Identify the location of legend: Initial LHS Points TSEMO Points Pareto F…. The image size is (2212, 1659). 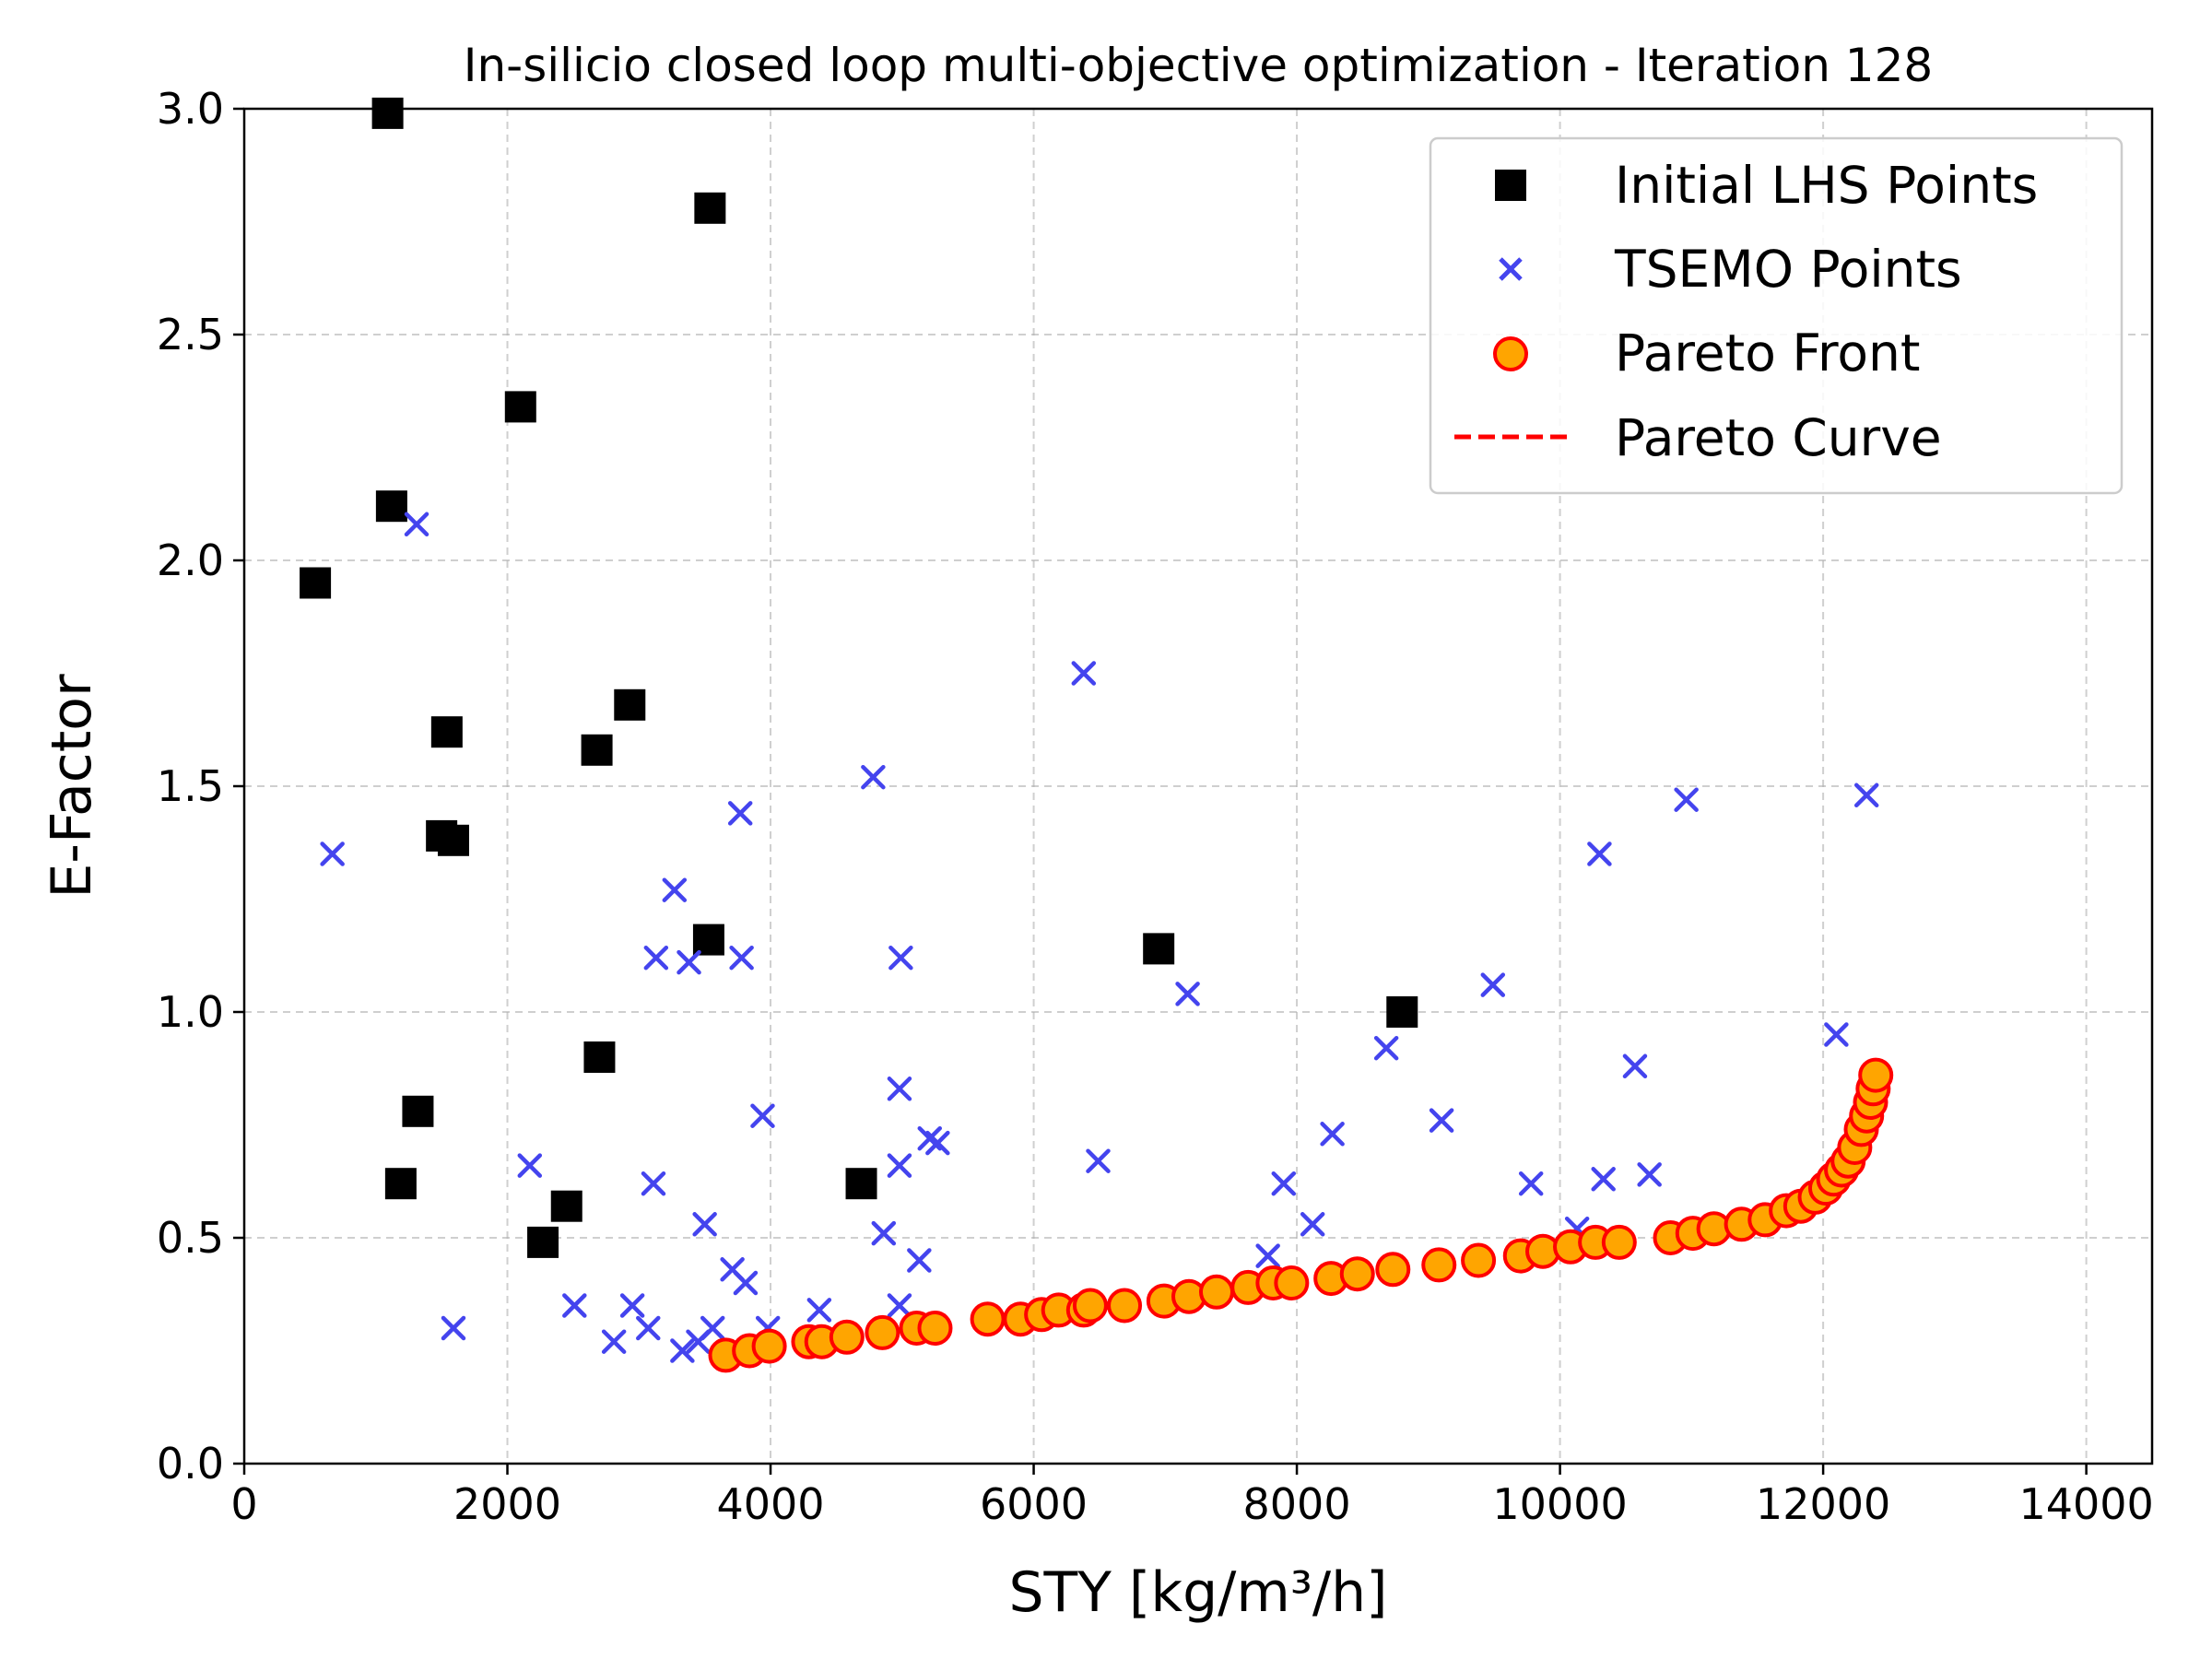
(1776, 315).